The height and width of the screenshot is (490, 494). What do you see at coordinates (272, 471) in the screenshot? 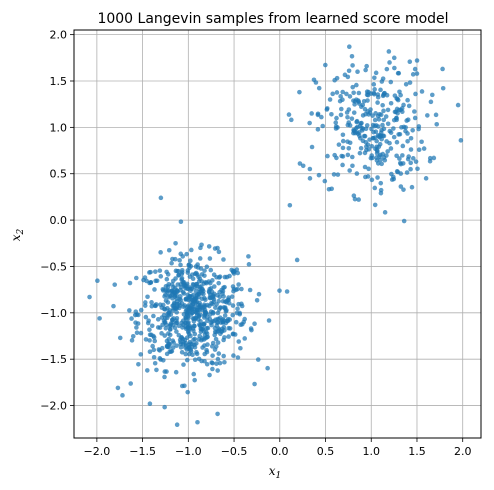
I see `x-axis-label-main: x` at bounding box center [272, 471].